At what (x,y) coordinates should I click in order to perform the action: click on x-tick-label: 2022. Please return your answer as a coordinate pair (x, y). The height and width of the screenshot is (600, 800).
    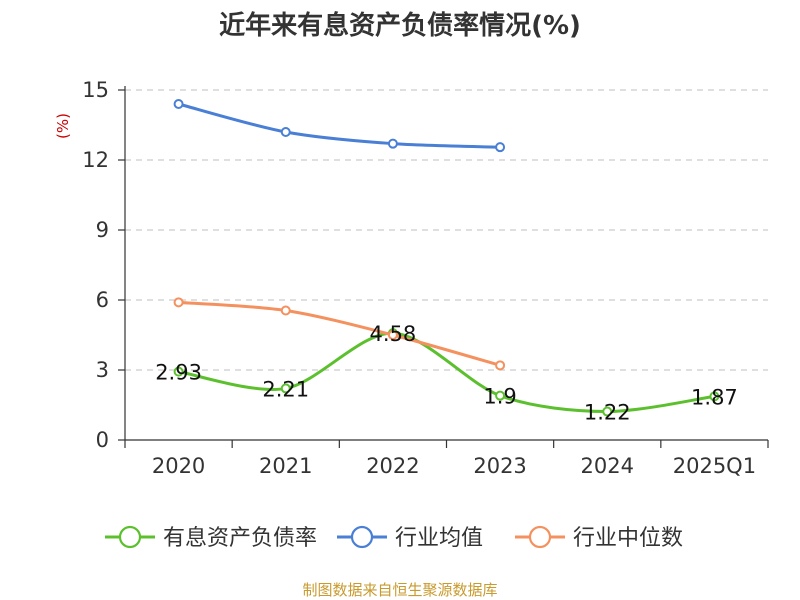
    Looking at the image, I should click on (392, 466).